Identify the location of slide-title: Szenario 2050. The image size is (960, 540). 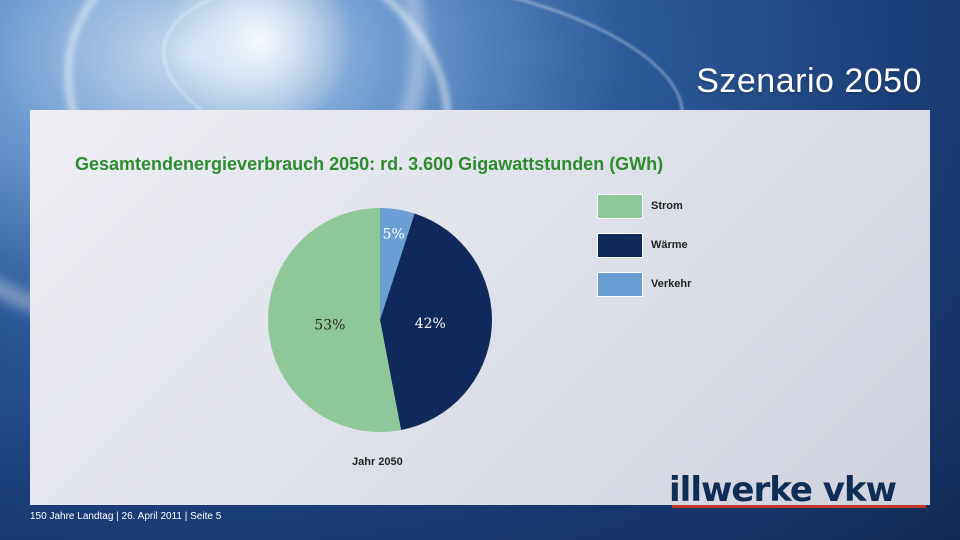
(809, 81).